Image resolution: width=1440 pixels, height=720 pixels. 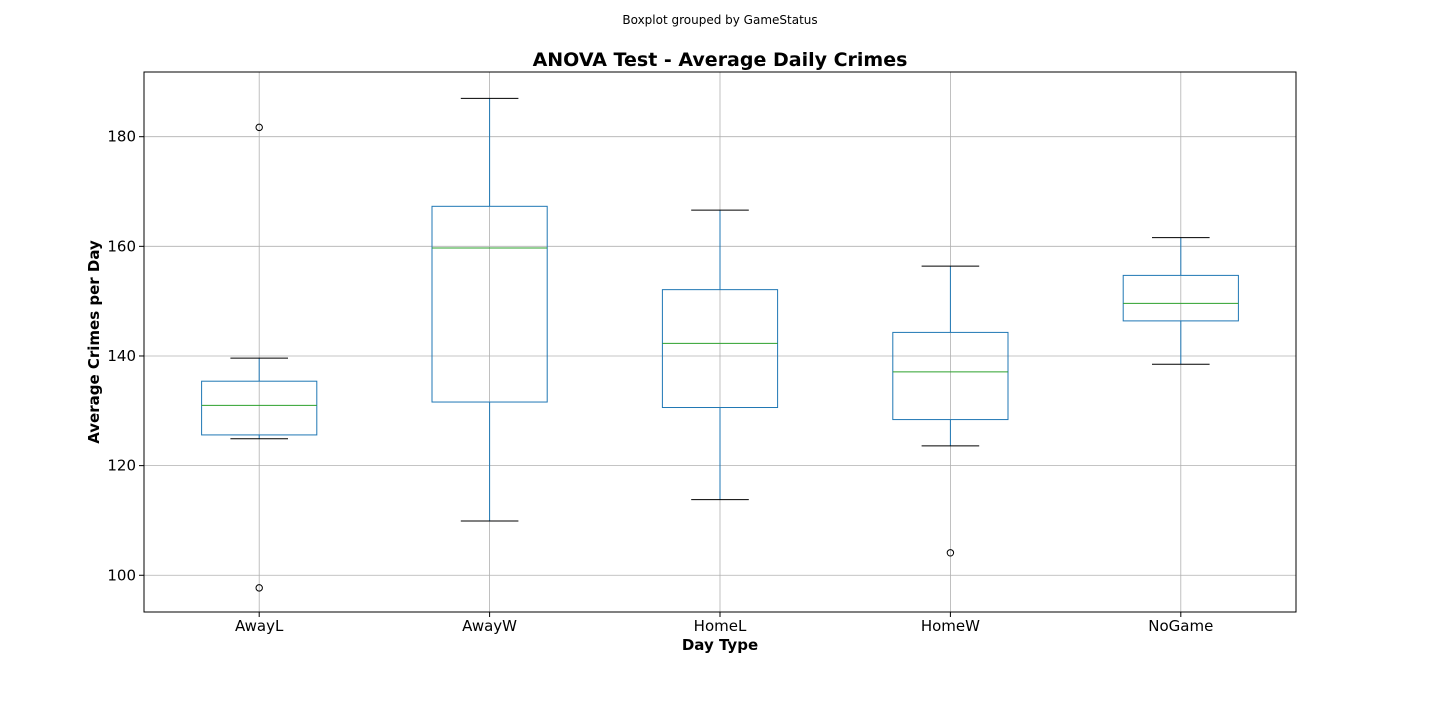 What do you see at coordinates (121, 356) in the screenshot?
I see `y-tick-label: 140` at bounding box center [121, 356].